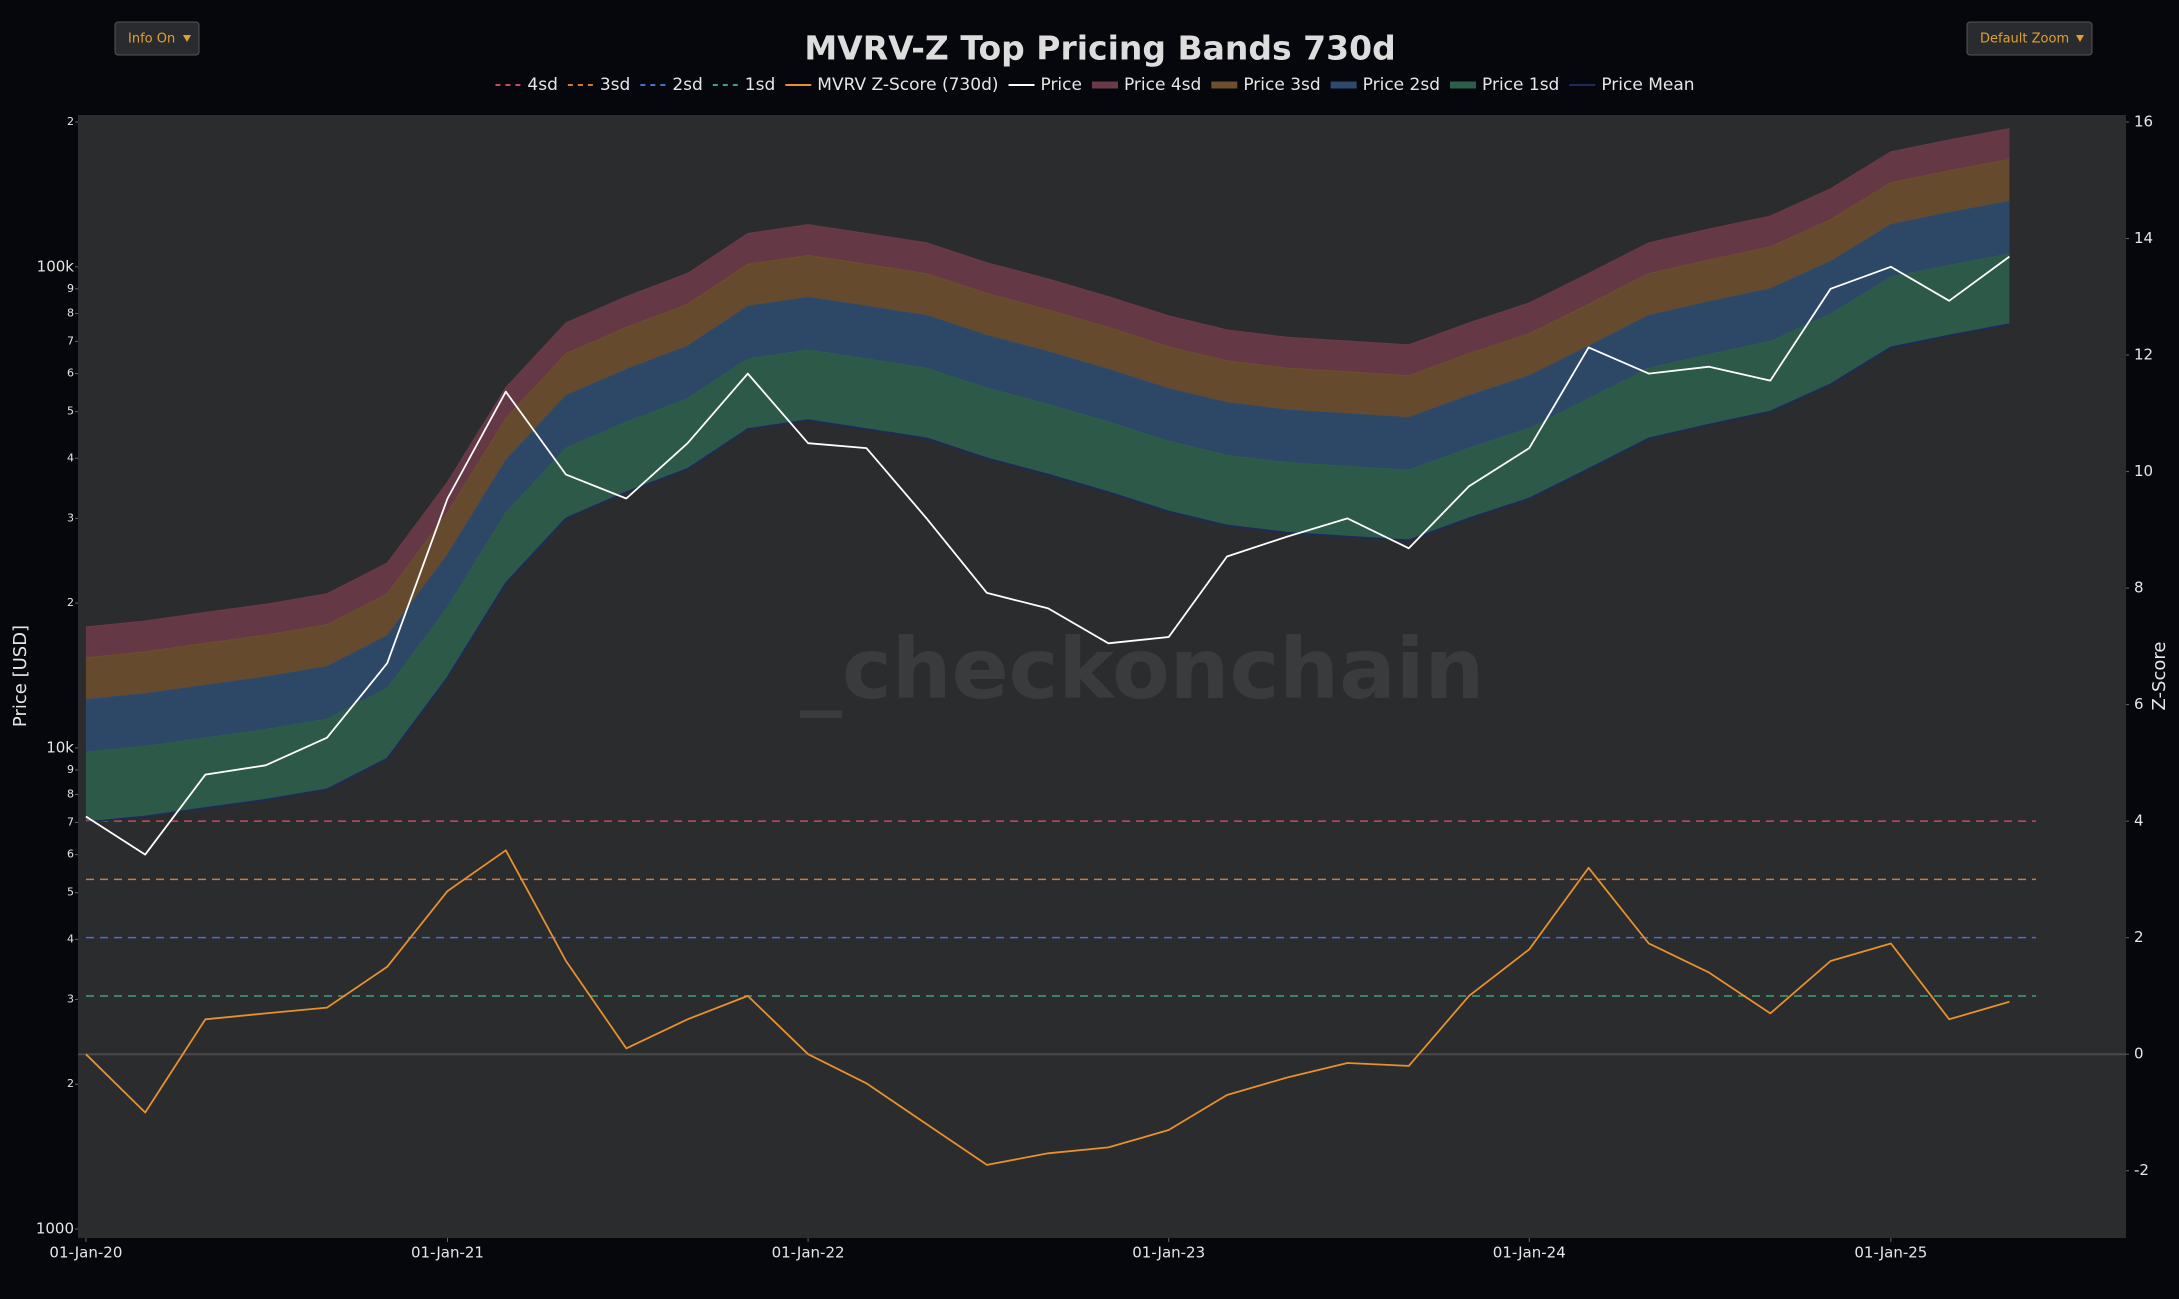 This screenshot has height=1299, width=2179. What do you see at coordinates (2143, 355) in the screenshot?
I see `y2-tick-label: 12` at bounding box center [2143, 355].